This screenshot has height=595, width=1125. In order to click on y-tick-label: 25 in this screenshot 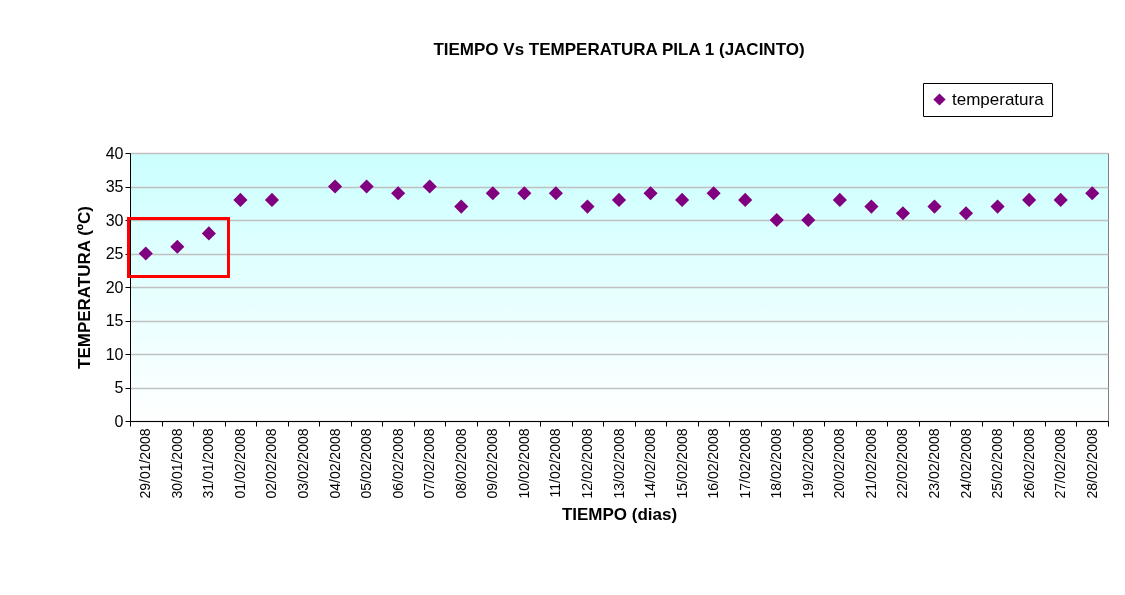, I will do `click(114, 253)`.